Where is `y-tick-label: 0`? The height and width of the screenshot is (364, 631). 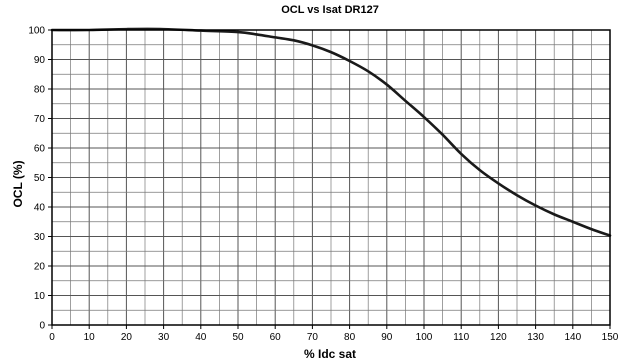 y-tick-label: 0 is located at coordinates (42, 326).